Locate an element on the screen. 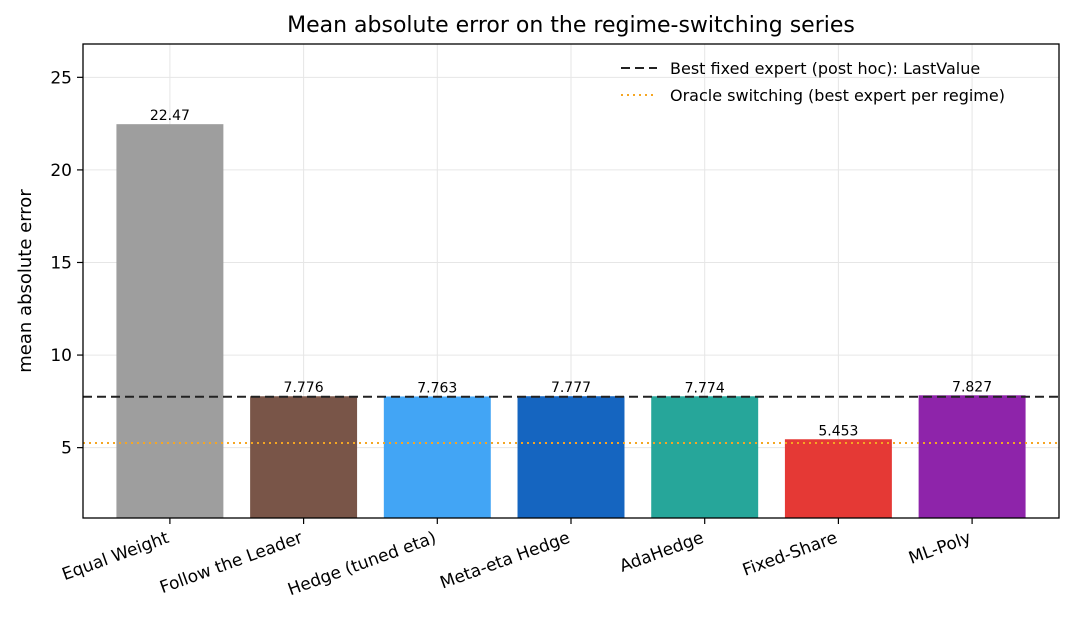  y-axis-label: mean absolute error is located at coordinates (25, 281).